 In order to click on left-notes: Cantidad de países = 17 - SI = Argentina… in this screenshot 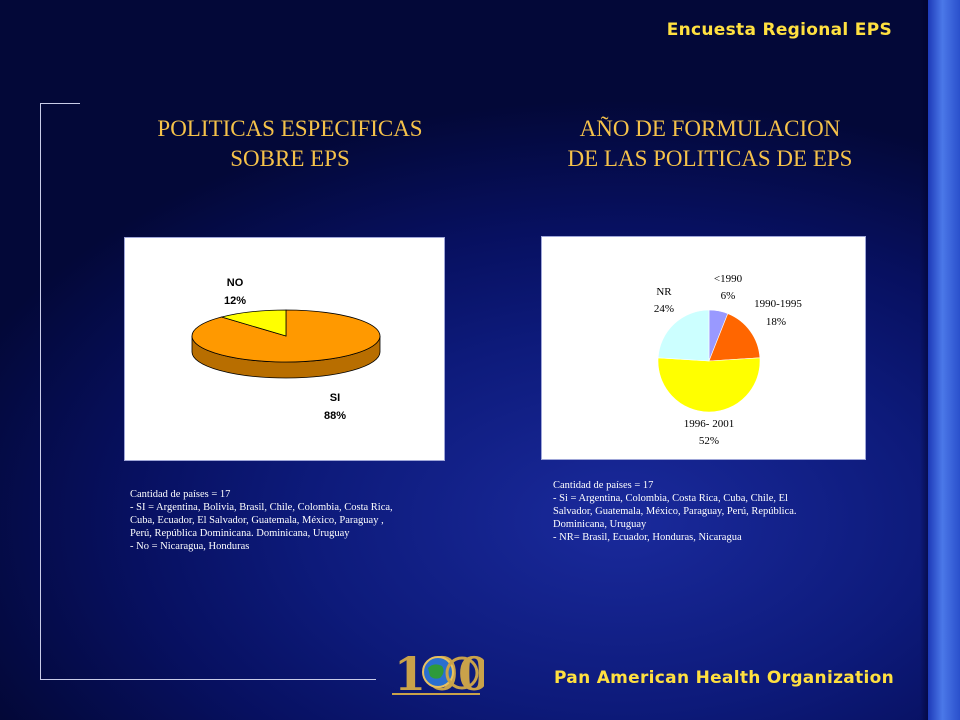, I will do `click(290, 520)`.